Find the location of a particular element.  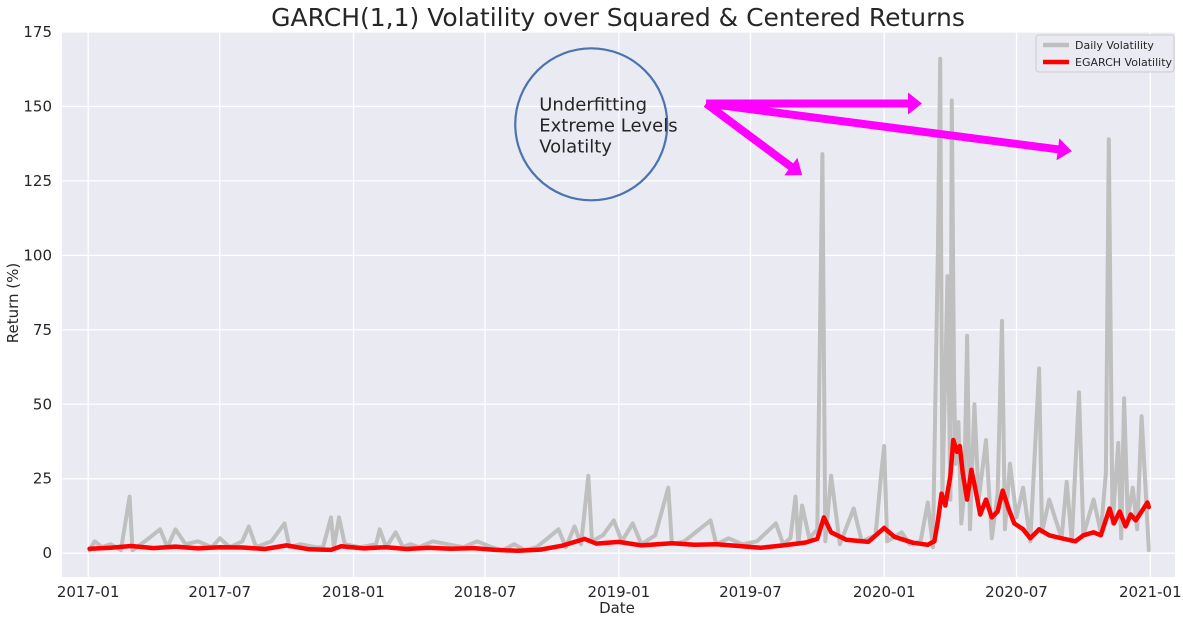

legend-box is located at coordinates (1105, 53).